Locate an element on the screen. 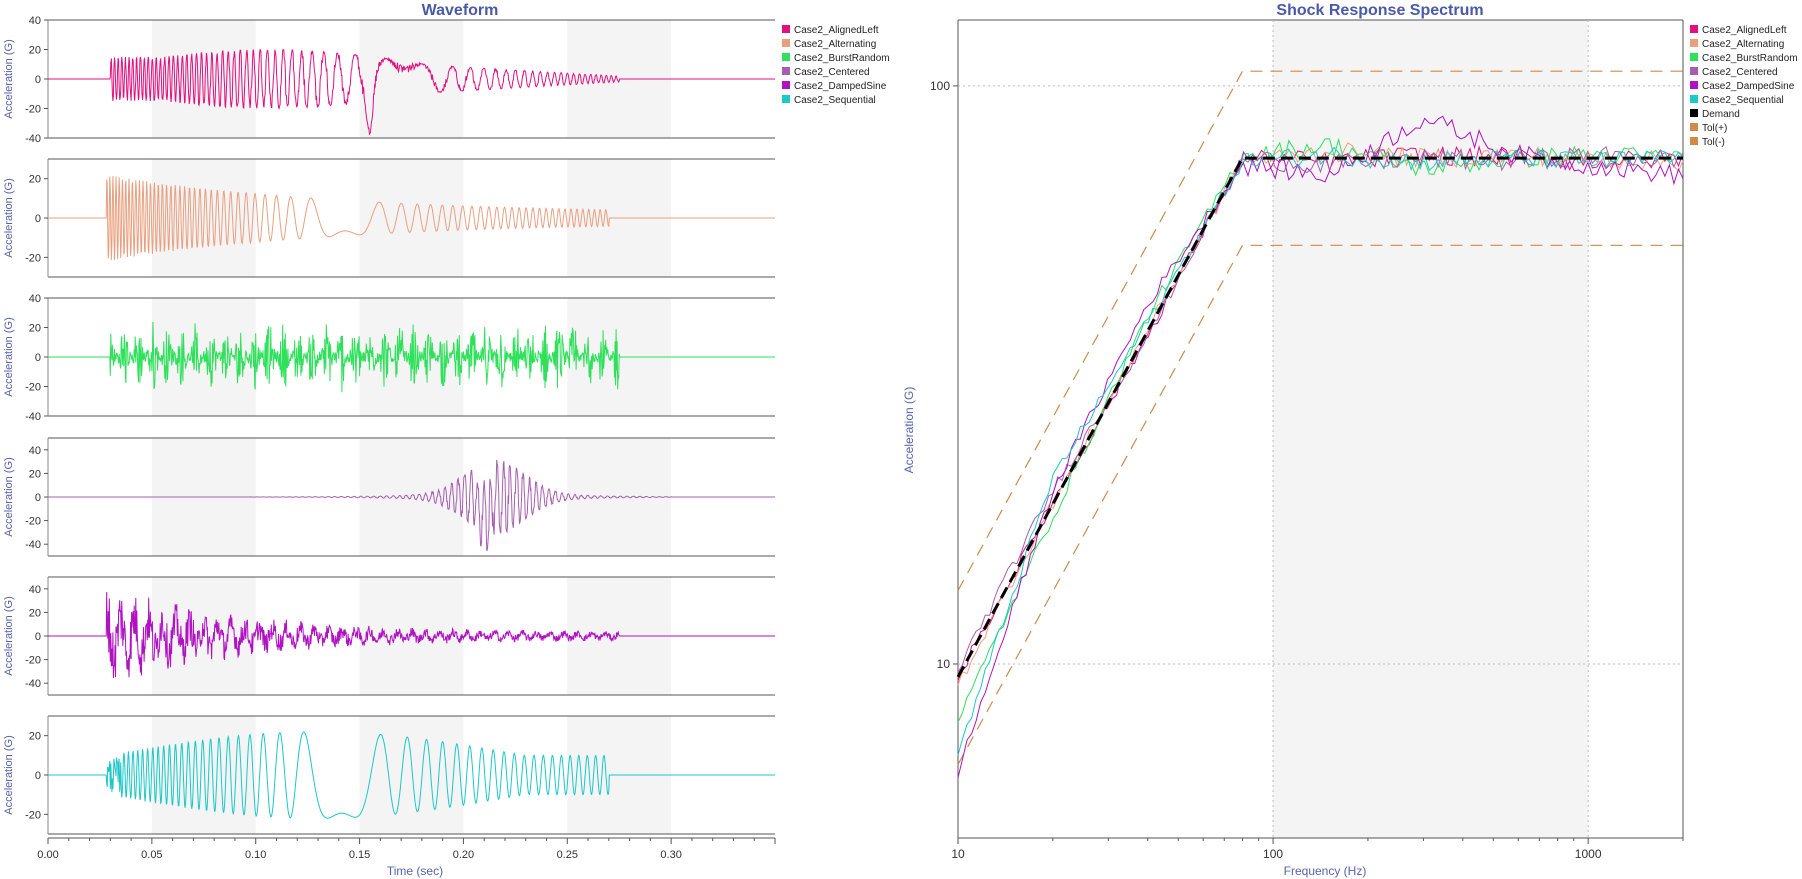 The image size is (1802, 879). y-tick-label: 10 is located at coordinates (944, 664).